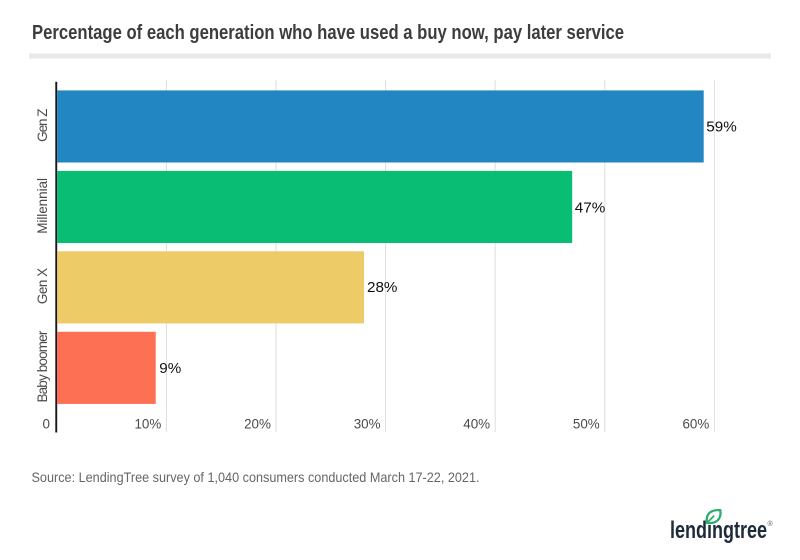  I want to click on svg-text: 9%, so click(170, 368).